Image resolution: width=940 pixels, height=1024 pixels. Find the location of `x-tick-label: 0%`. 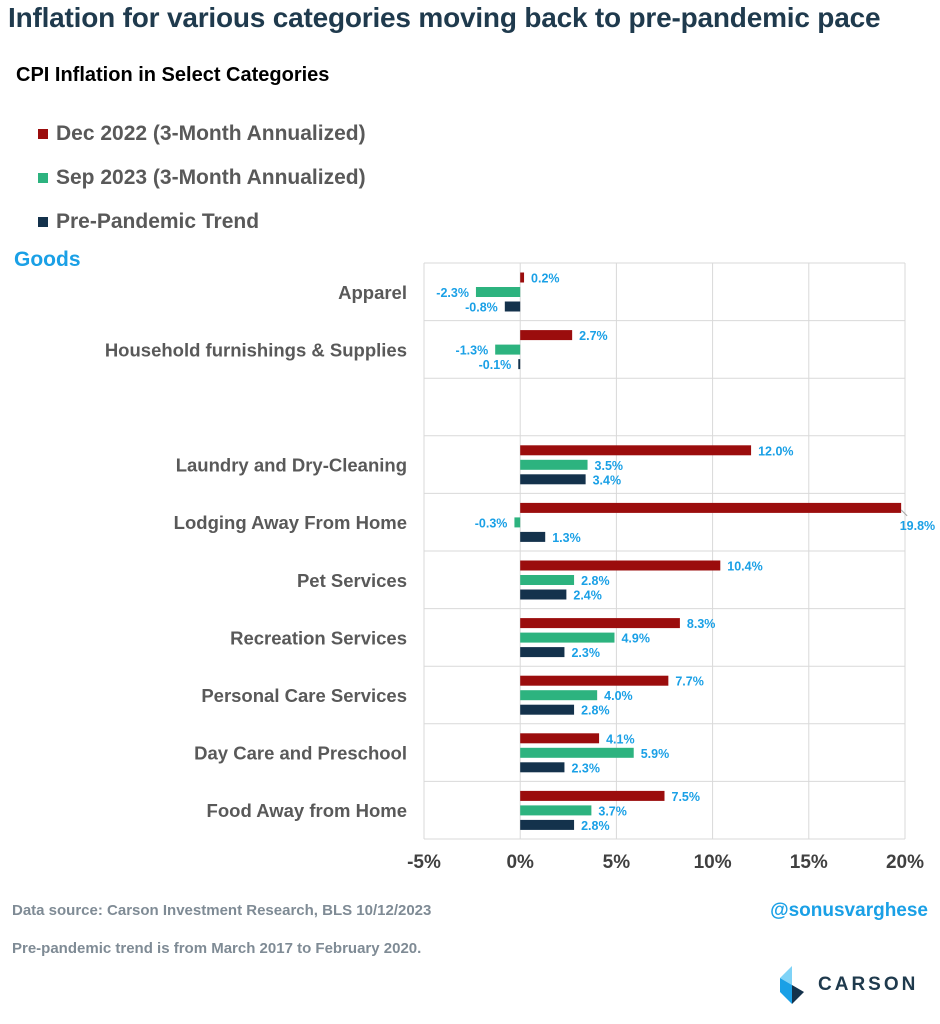

x-tick-label: 0% is located at coordinates (520, 862).